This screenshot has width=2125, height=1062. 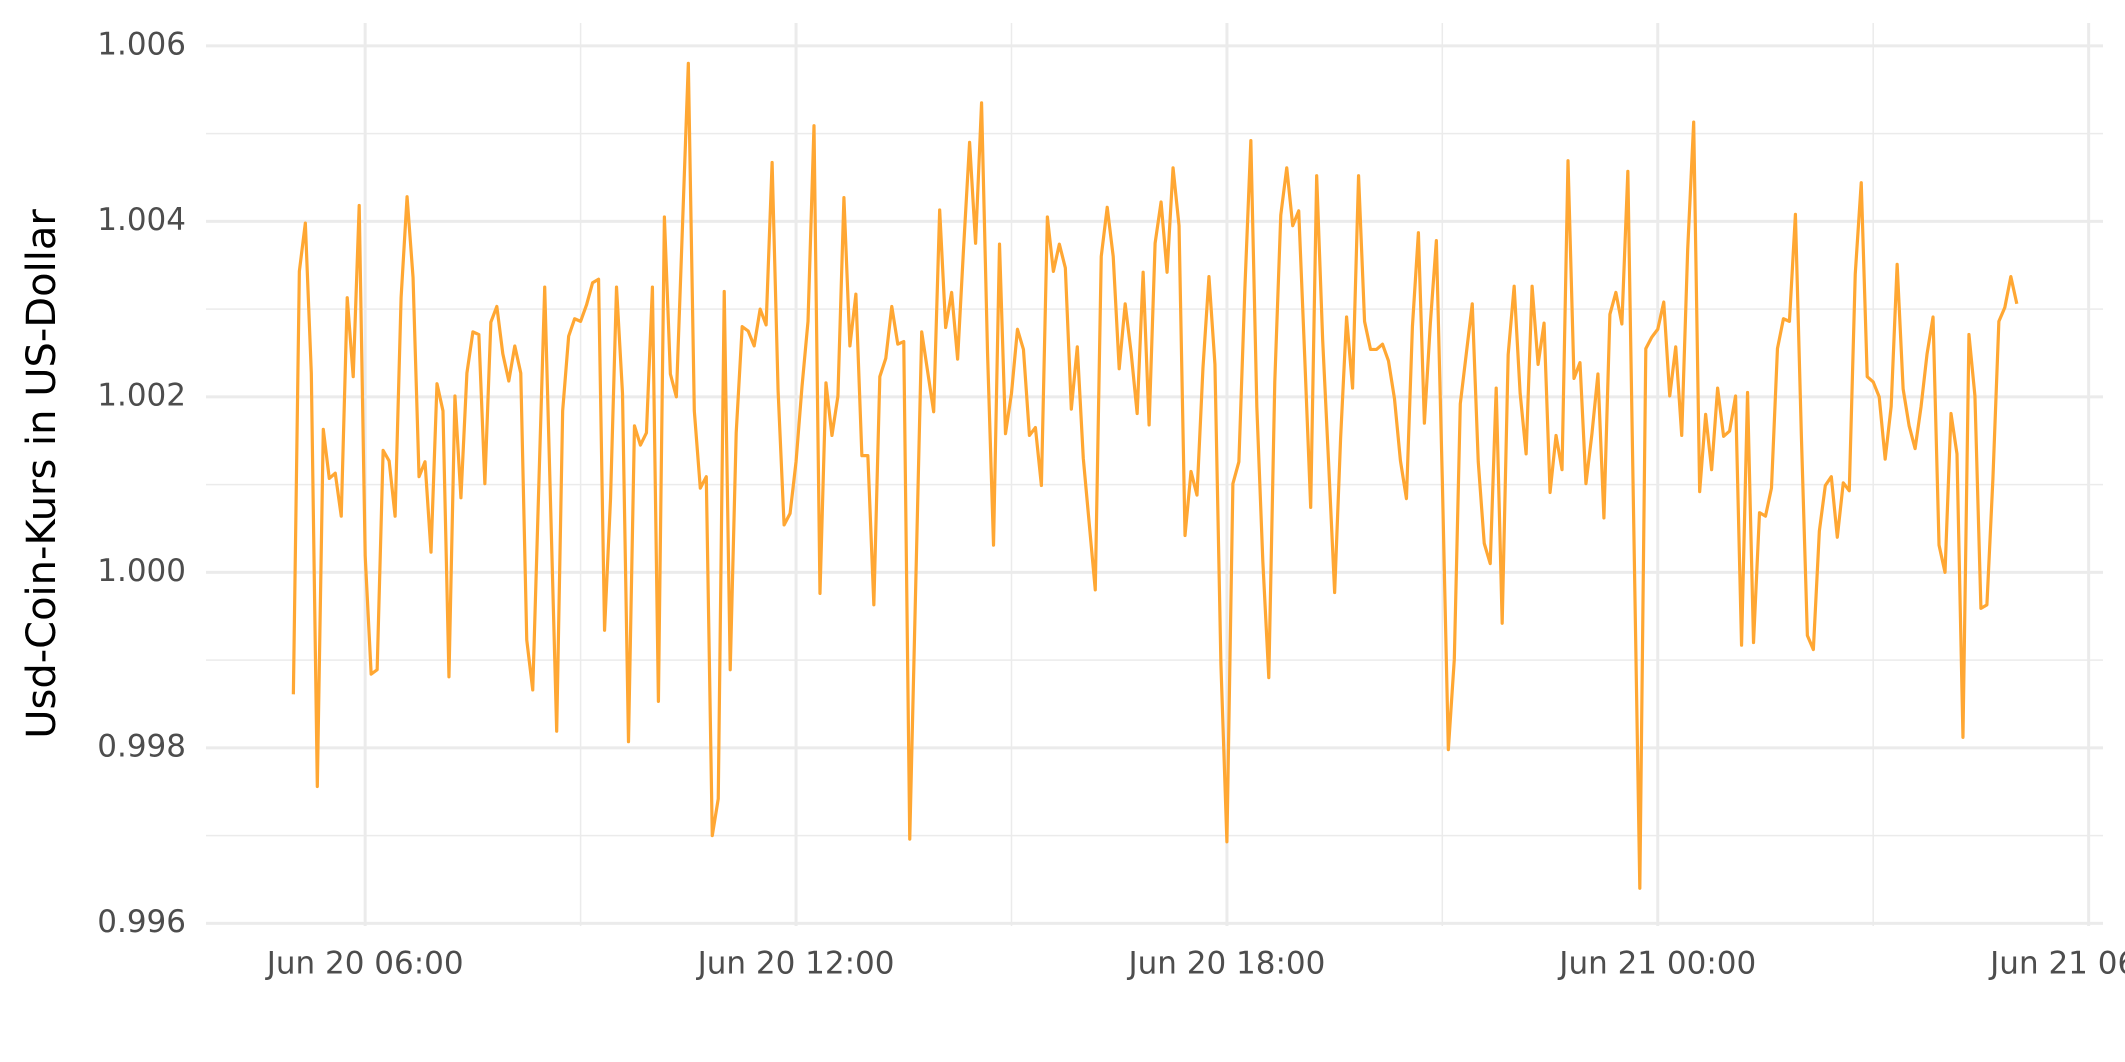 What do you see at coordinates (1656, 964) in the screenshot?
I see `x-tick-label: Jun 21 00:00` at bounding box center [1656, 964].